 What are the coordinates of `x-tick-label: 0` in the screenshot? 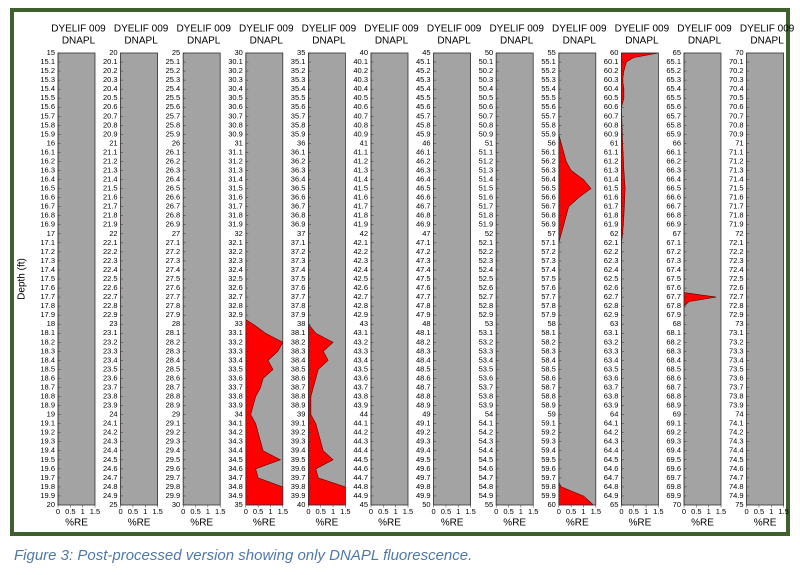 It's located at (684, 511).